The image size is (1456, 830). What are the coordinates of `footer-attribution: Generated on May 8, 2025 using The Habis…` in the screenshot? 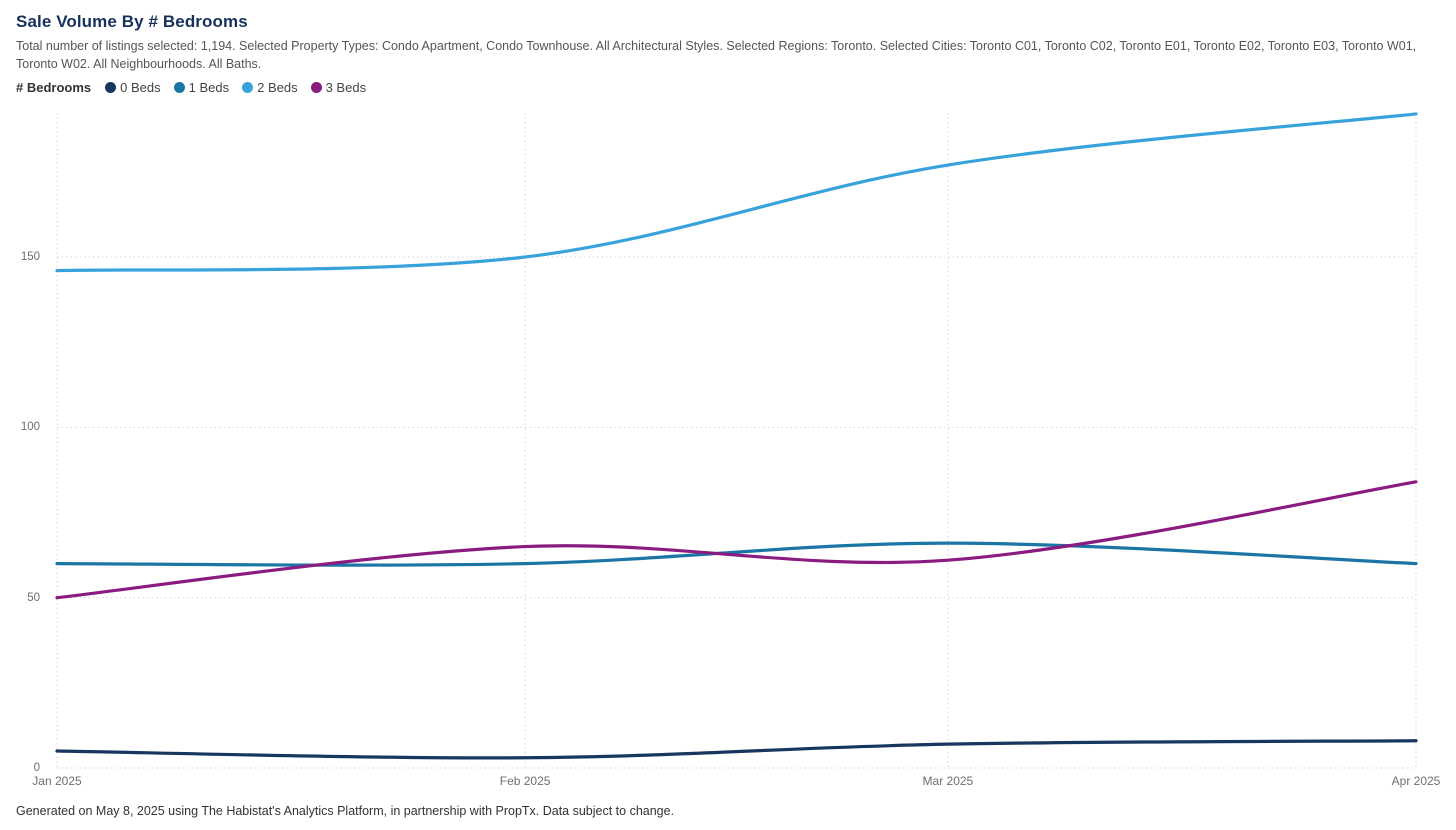 It's located at (345, 811).